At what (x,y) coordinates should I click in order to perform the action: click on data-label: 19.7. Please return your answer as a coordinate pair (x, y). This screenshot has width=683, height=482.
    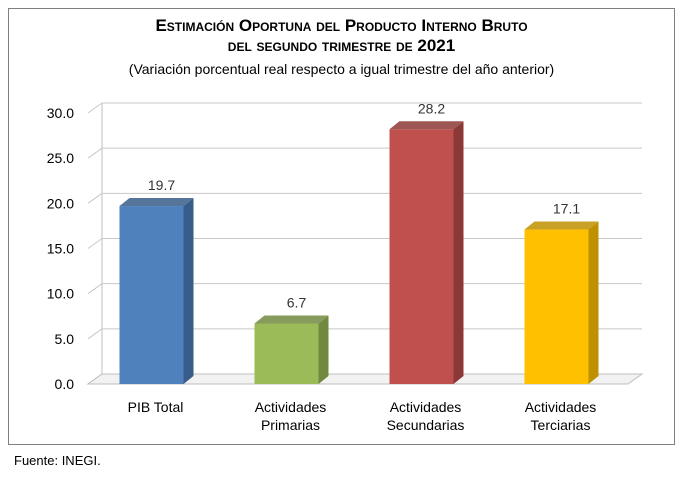
    Looking at the image, I should click on (161, 185).